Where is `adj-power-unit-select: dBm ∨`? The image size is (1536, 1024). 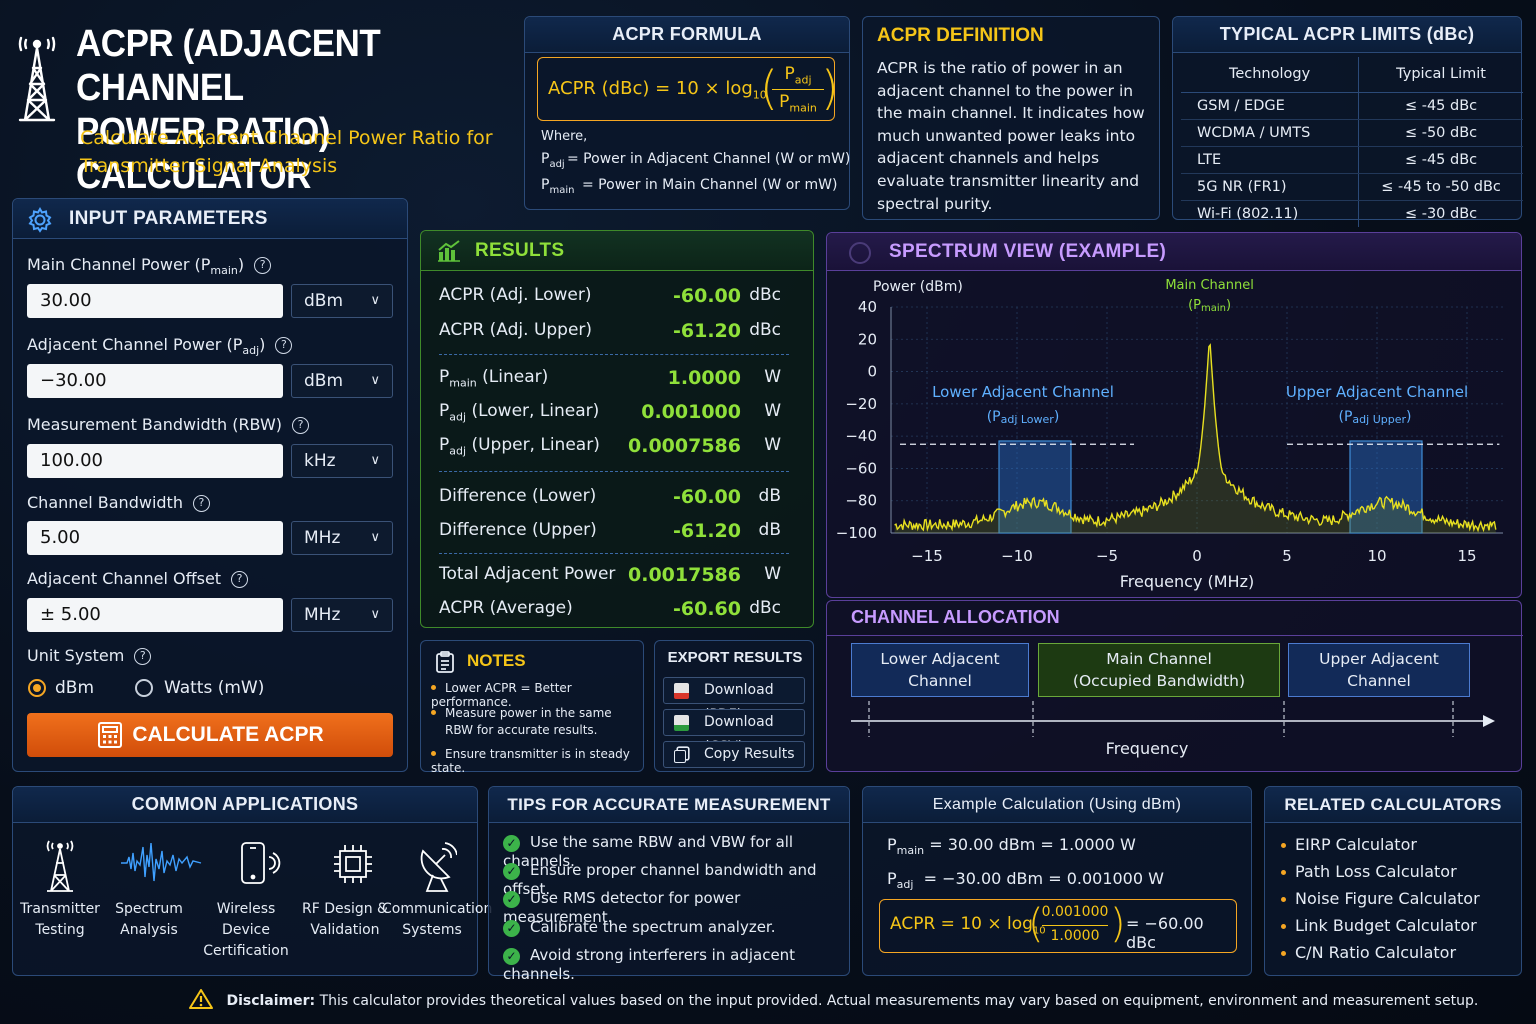 adj-power-unit-select: dBm ∨ is located at coordinates (342, 381).